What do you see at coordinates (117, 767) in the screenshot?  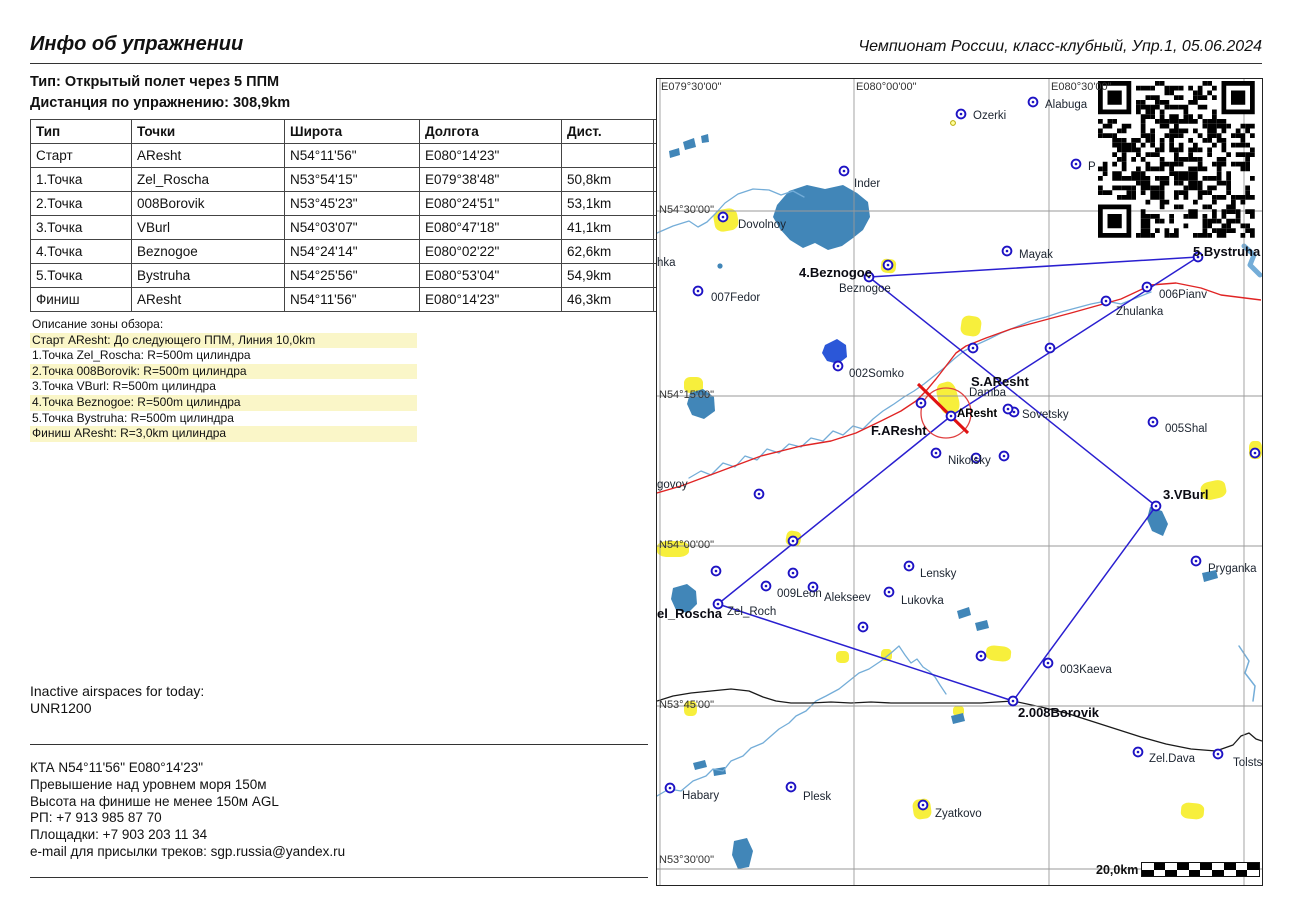 I see `contact-line: КТА N54°11'56" E080°14'23"` at bounding box center [117, 767].